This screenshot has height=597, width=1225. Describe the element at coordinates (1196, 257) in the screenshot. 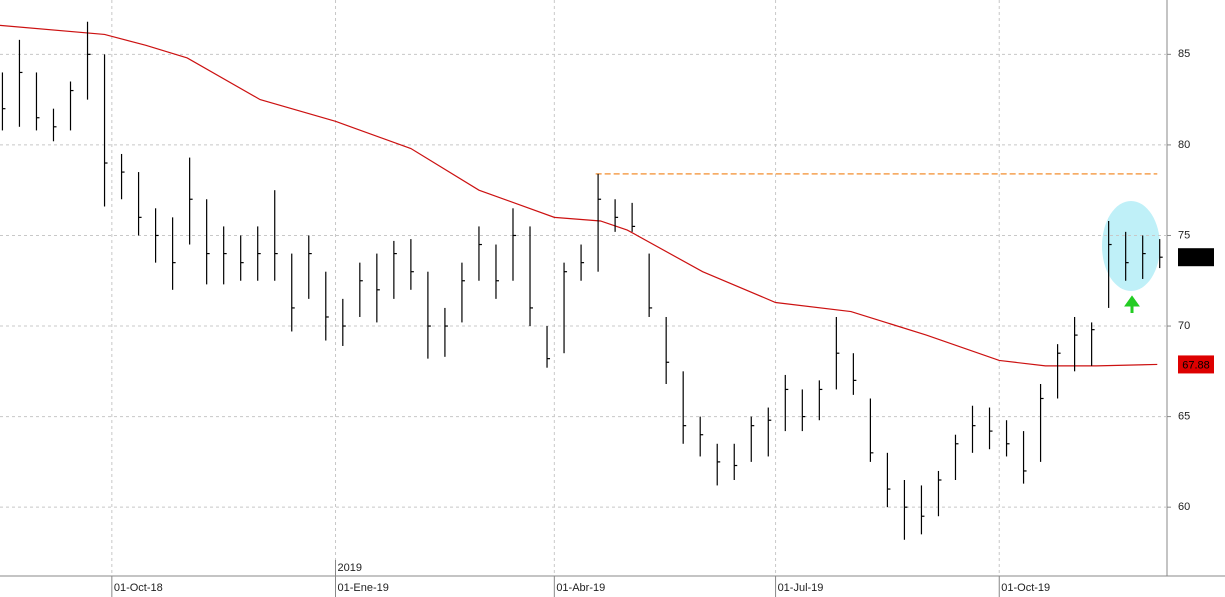

I see `last-price-box` at that location.